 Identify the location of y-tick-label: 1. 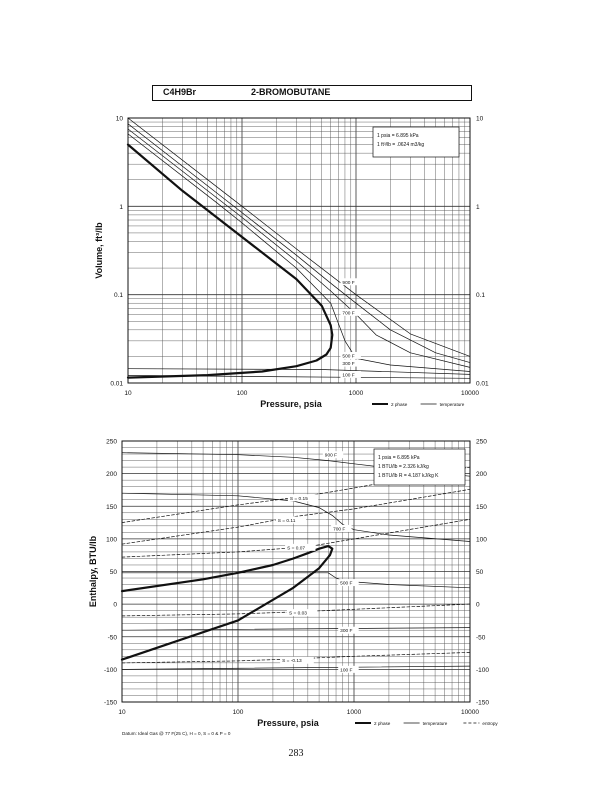
(121, 207).